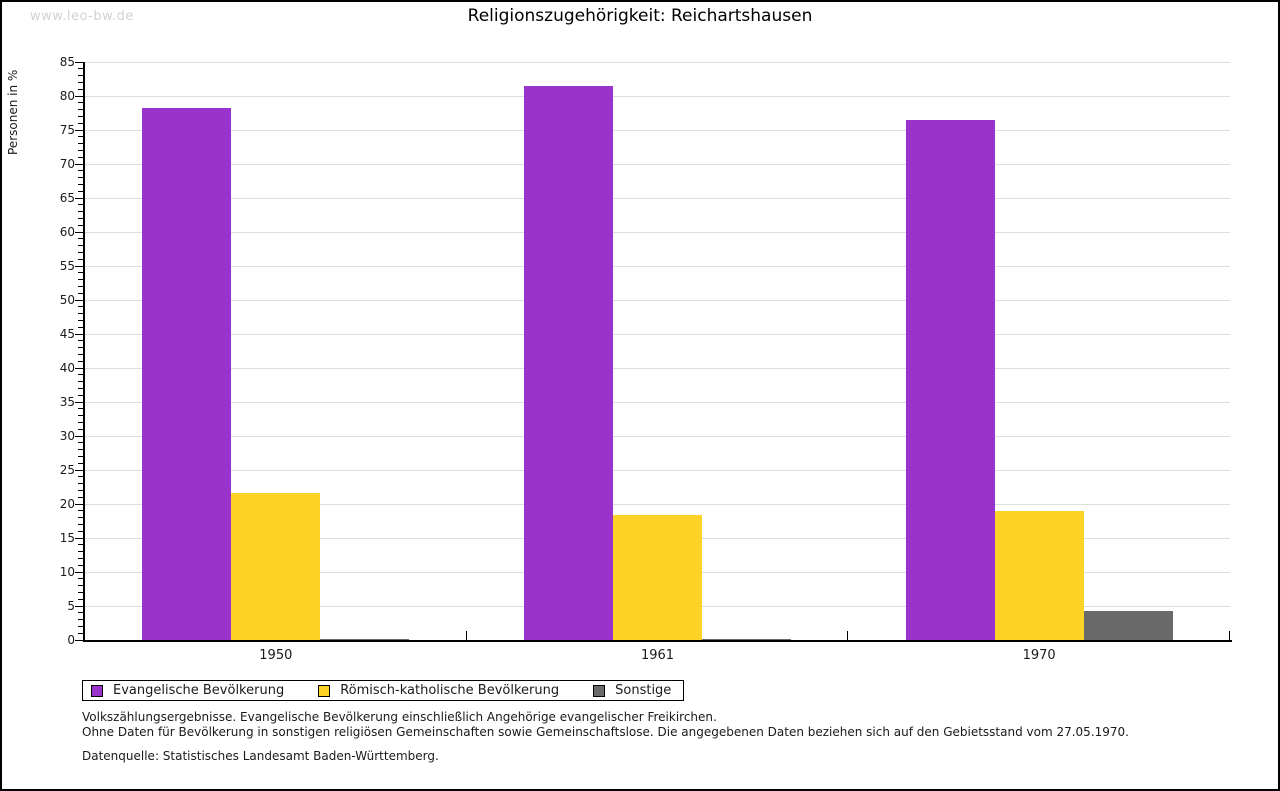 This screenshot has height=791, width=1280. What do you see at coordinates (84, 351) in the screenshot?
I see `y-axis-line` at bounding box center [84, 351].